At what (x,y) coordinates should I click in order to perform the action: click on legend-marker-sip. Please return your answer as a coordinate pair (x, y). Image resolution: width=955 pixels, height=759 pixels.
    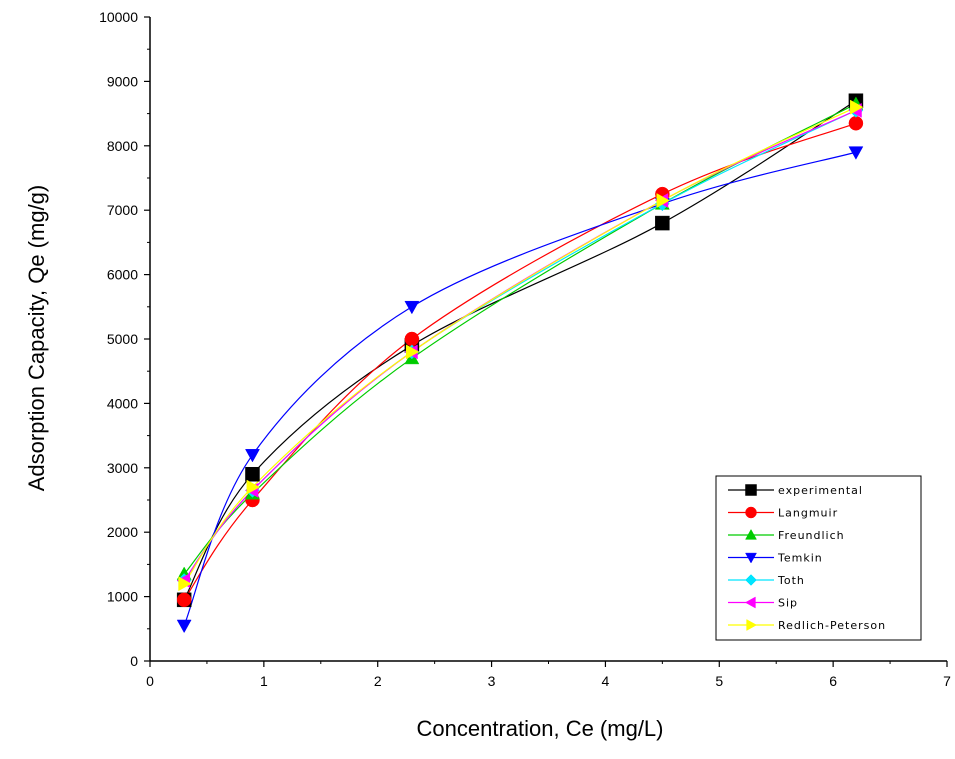
    Looking at the image, I should click on (750, 602).